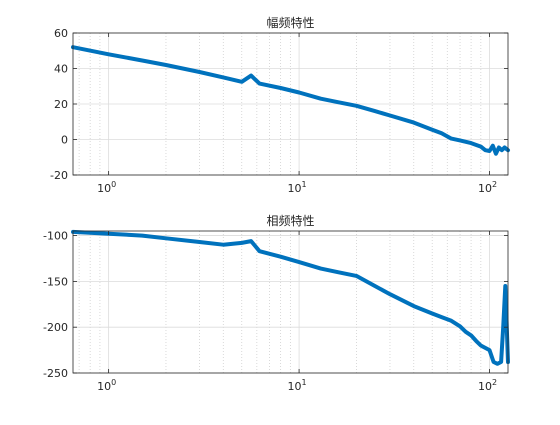 The width and height of the screenshot is (560, 425). Describe the element at coordinates (61, 33) in the screenshot. I see `magnitude-ytick-label: 60` at that location.